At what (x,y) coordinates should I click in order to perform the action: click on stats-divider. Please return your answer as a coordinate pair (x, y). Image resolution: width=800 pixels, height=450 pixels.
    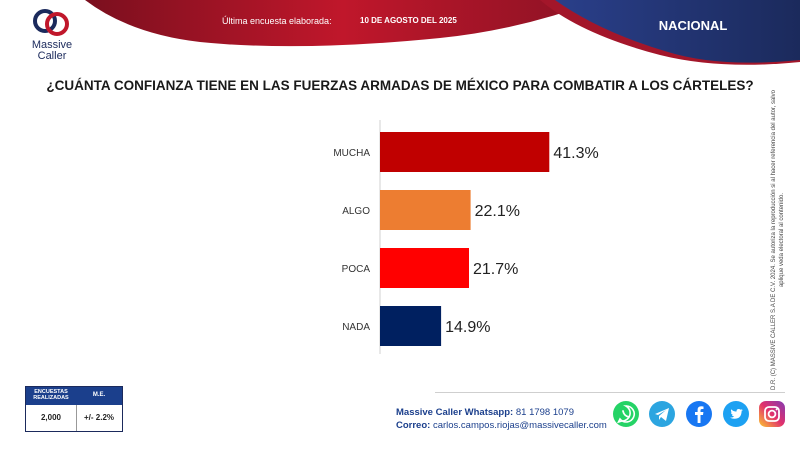
    Looking at the image, I should click on (76, 418).